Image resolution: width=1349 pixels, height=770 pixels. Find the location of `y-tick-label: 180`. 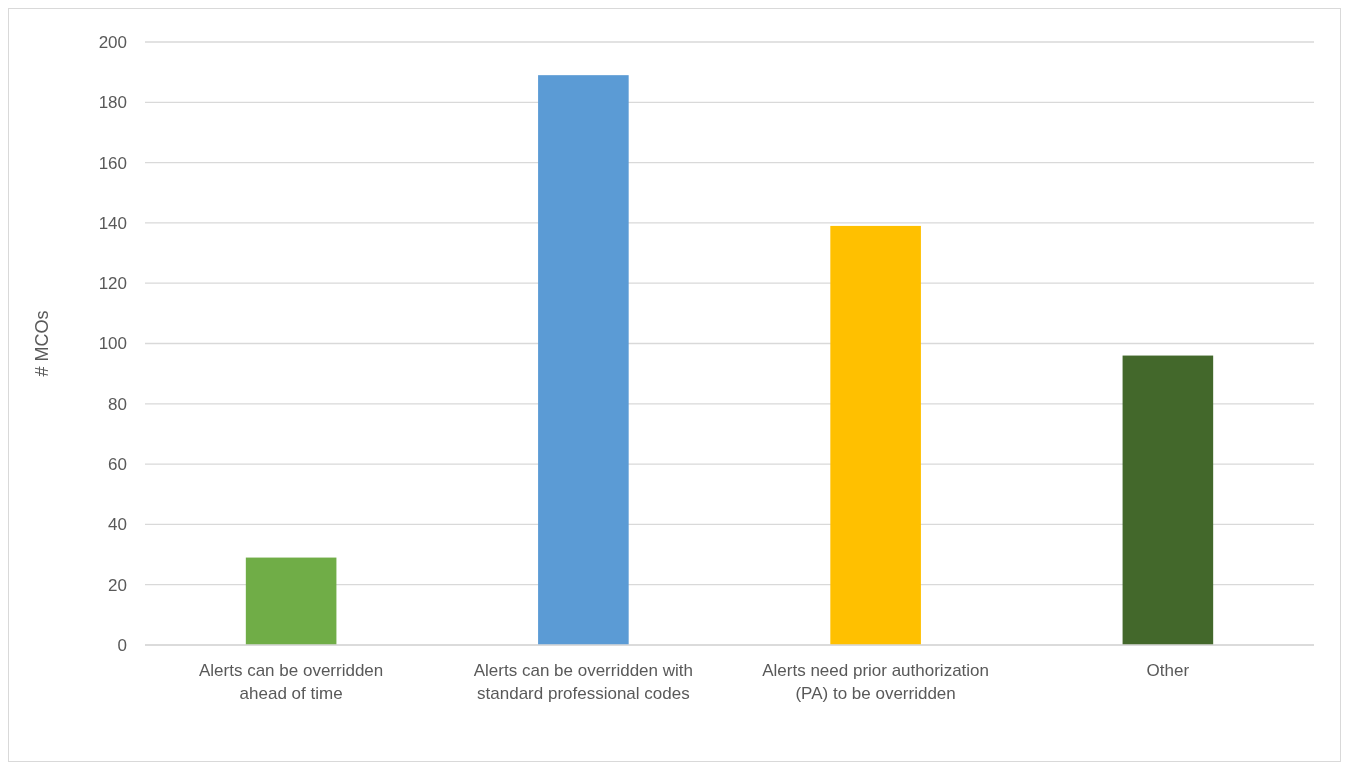

y-tick-label: 180 is located at coordinates (112, 103).